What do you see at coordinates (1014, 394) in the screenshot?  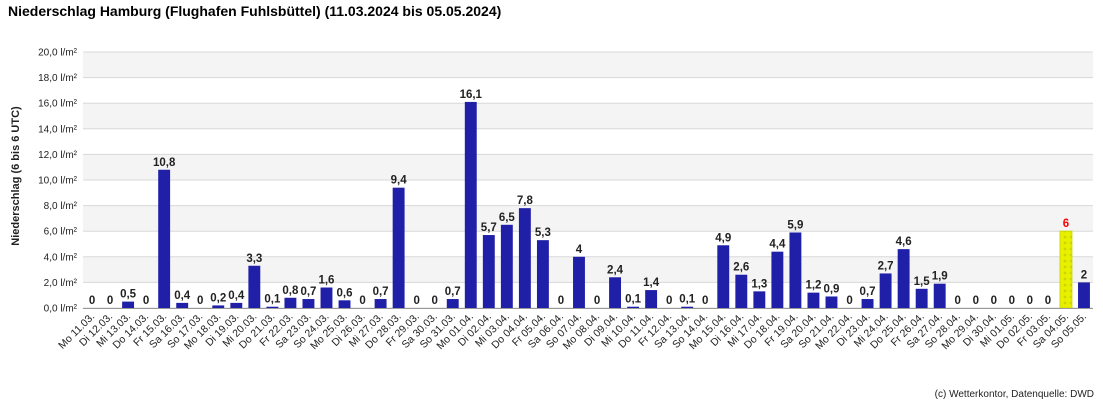 I see `data-source-credit: (c) Wetterkontor, Datenquelle: DWD` at bounding box center [1014, 394].